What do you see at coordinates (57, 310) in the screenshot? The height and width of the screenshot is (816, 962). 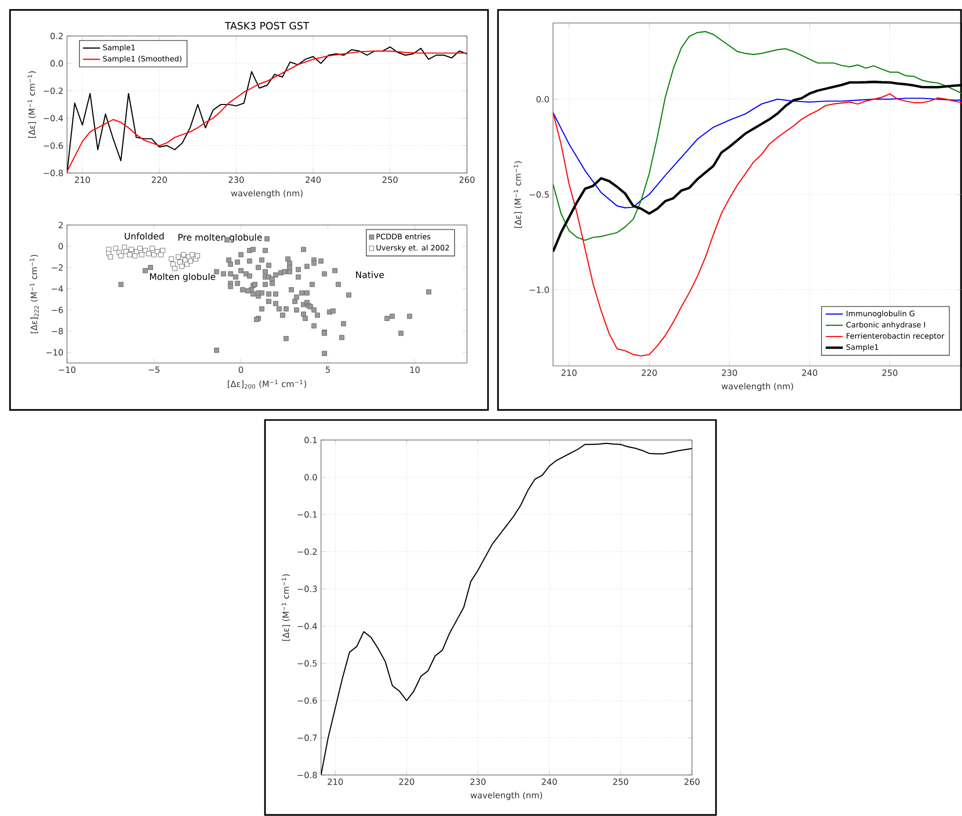 I see `y-tick-label: −6` at bounding box center [57, 310].